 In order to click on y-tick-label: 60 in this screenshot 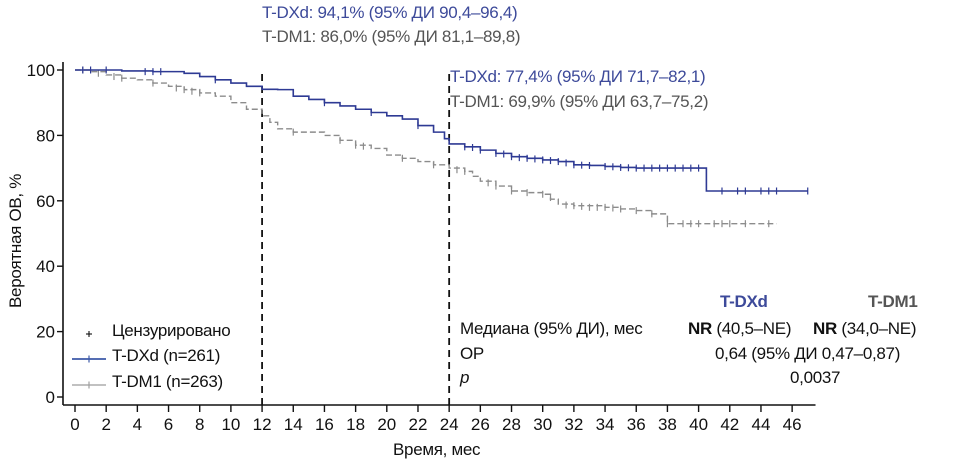, I will do `click(45, 201)`.